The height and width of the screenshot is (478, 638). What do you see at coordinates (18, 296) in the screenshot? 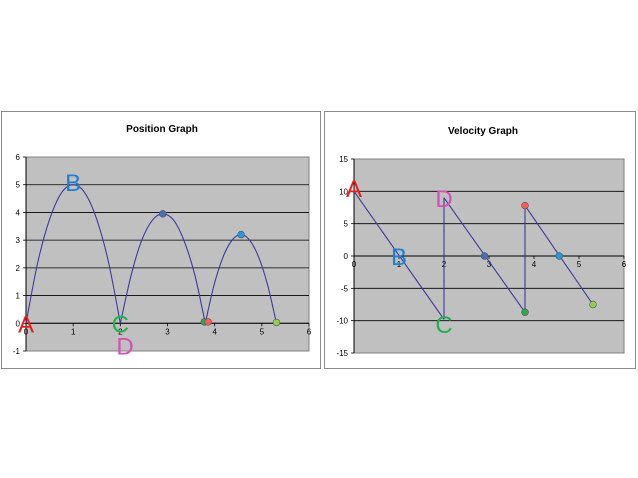
I see `y-tick-label: 1` at bounding box center [18, 296].